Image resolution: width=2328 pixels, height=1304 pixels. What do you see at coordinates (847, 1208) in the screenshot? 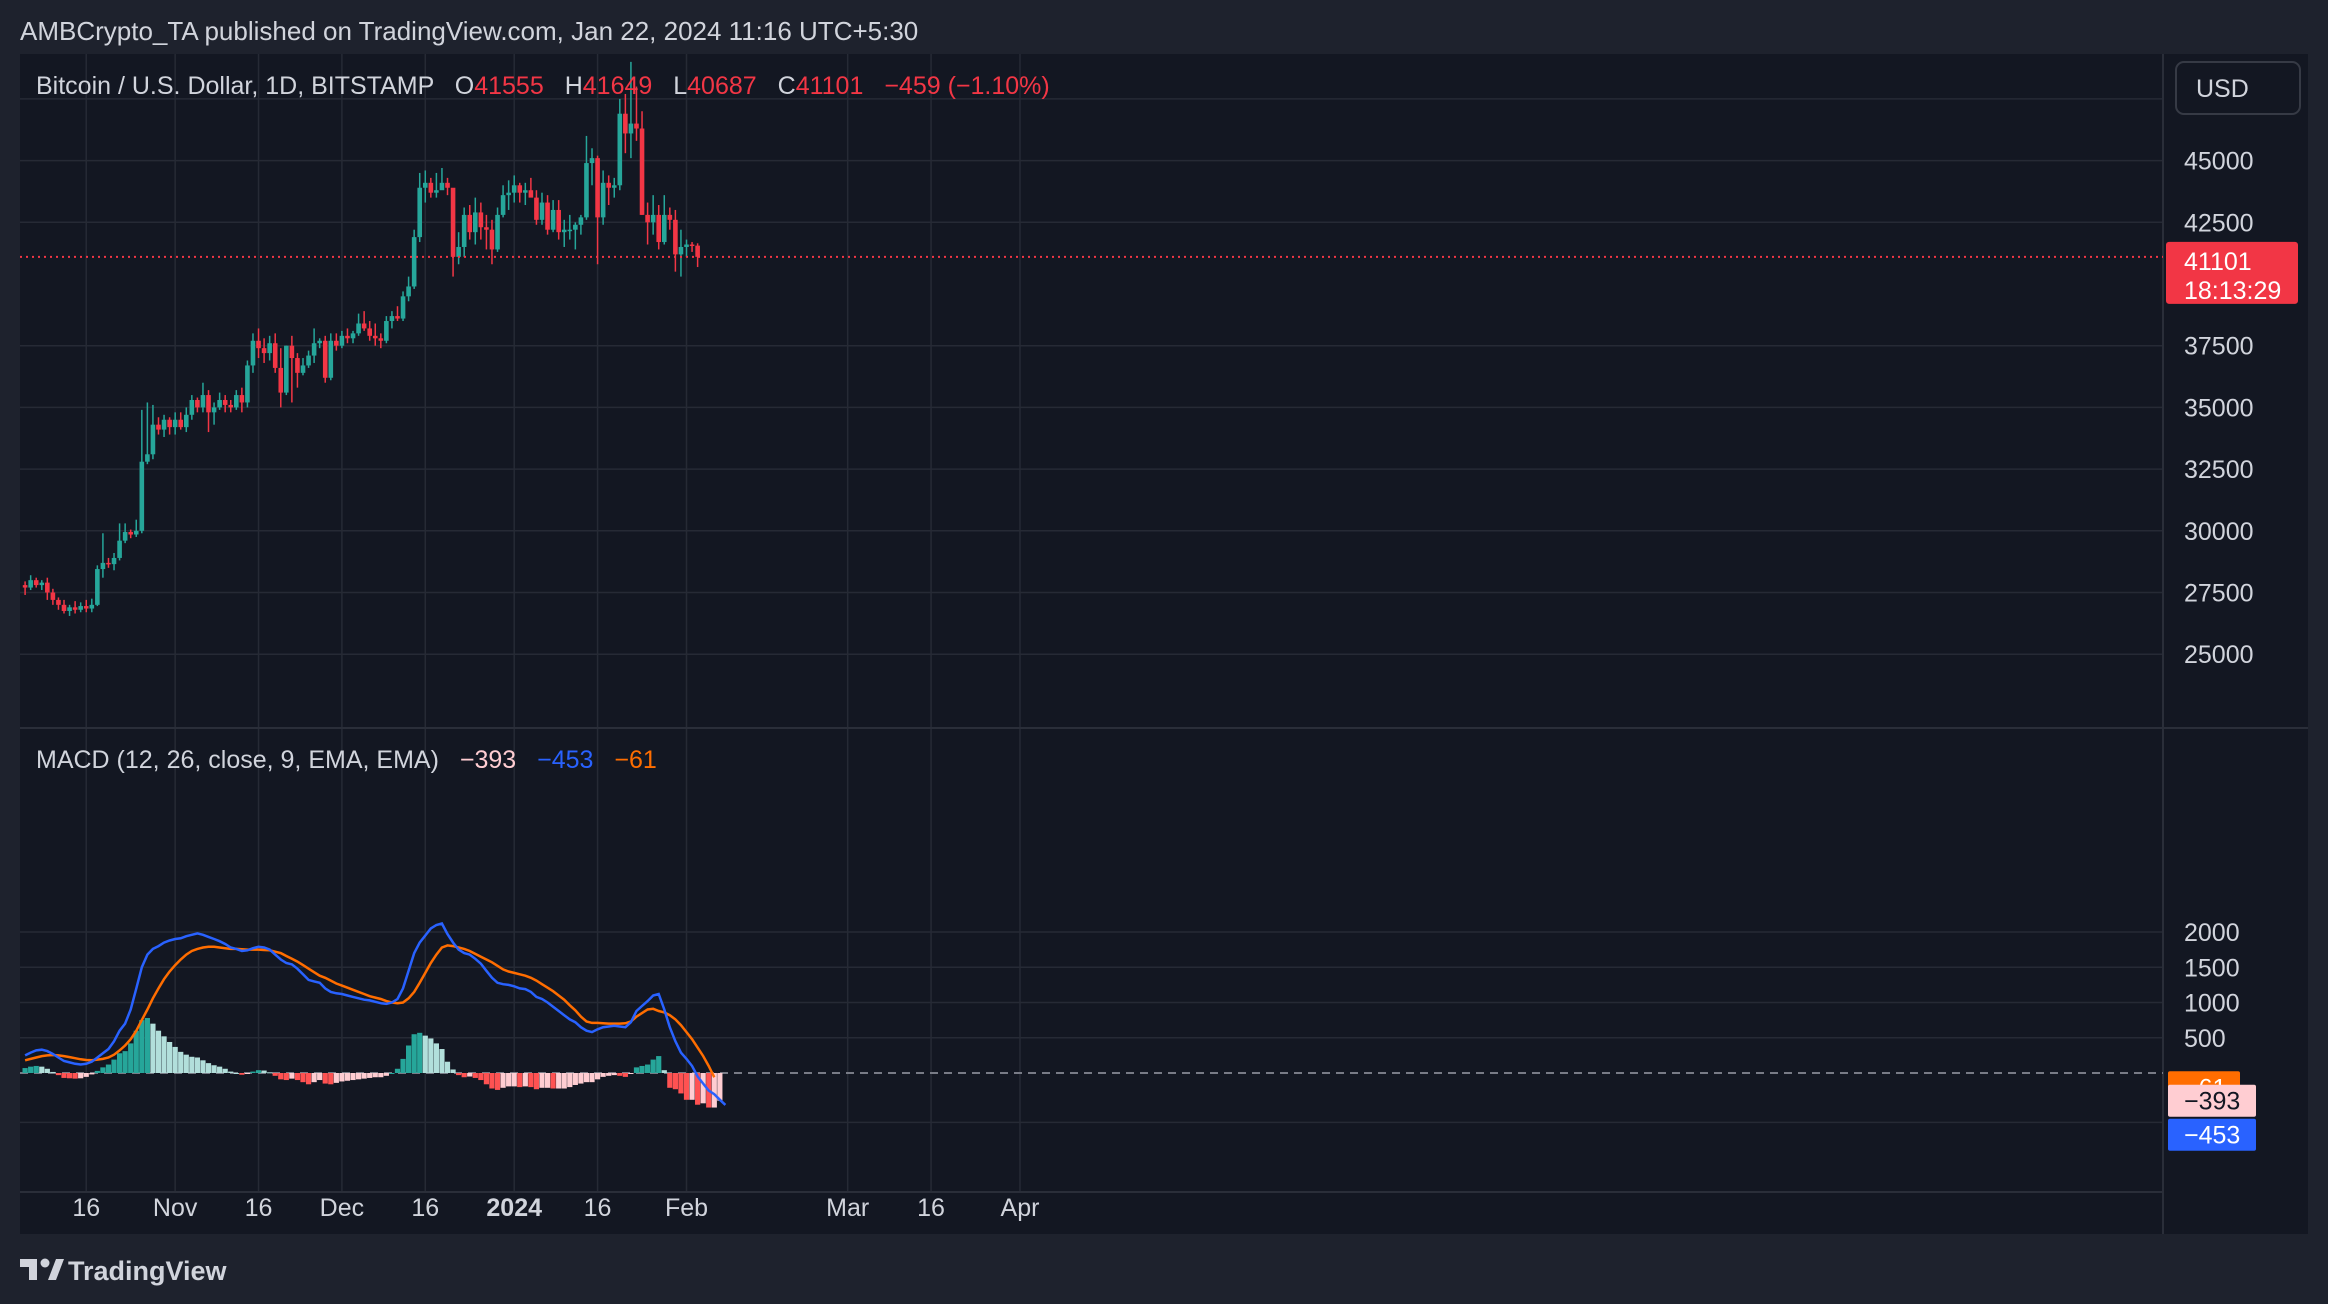
I see `time-tick-label: Mar` at bounding box center [847, 1208].